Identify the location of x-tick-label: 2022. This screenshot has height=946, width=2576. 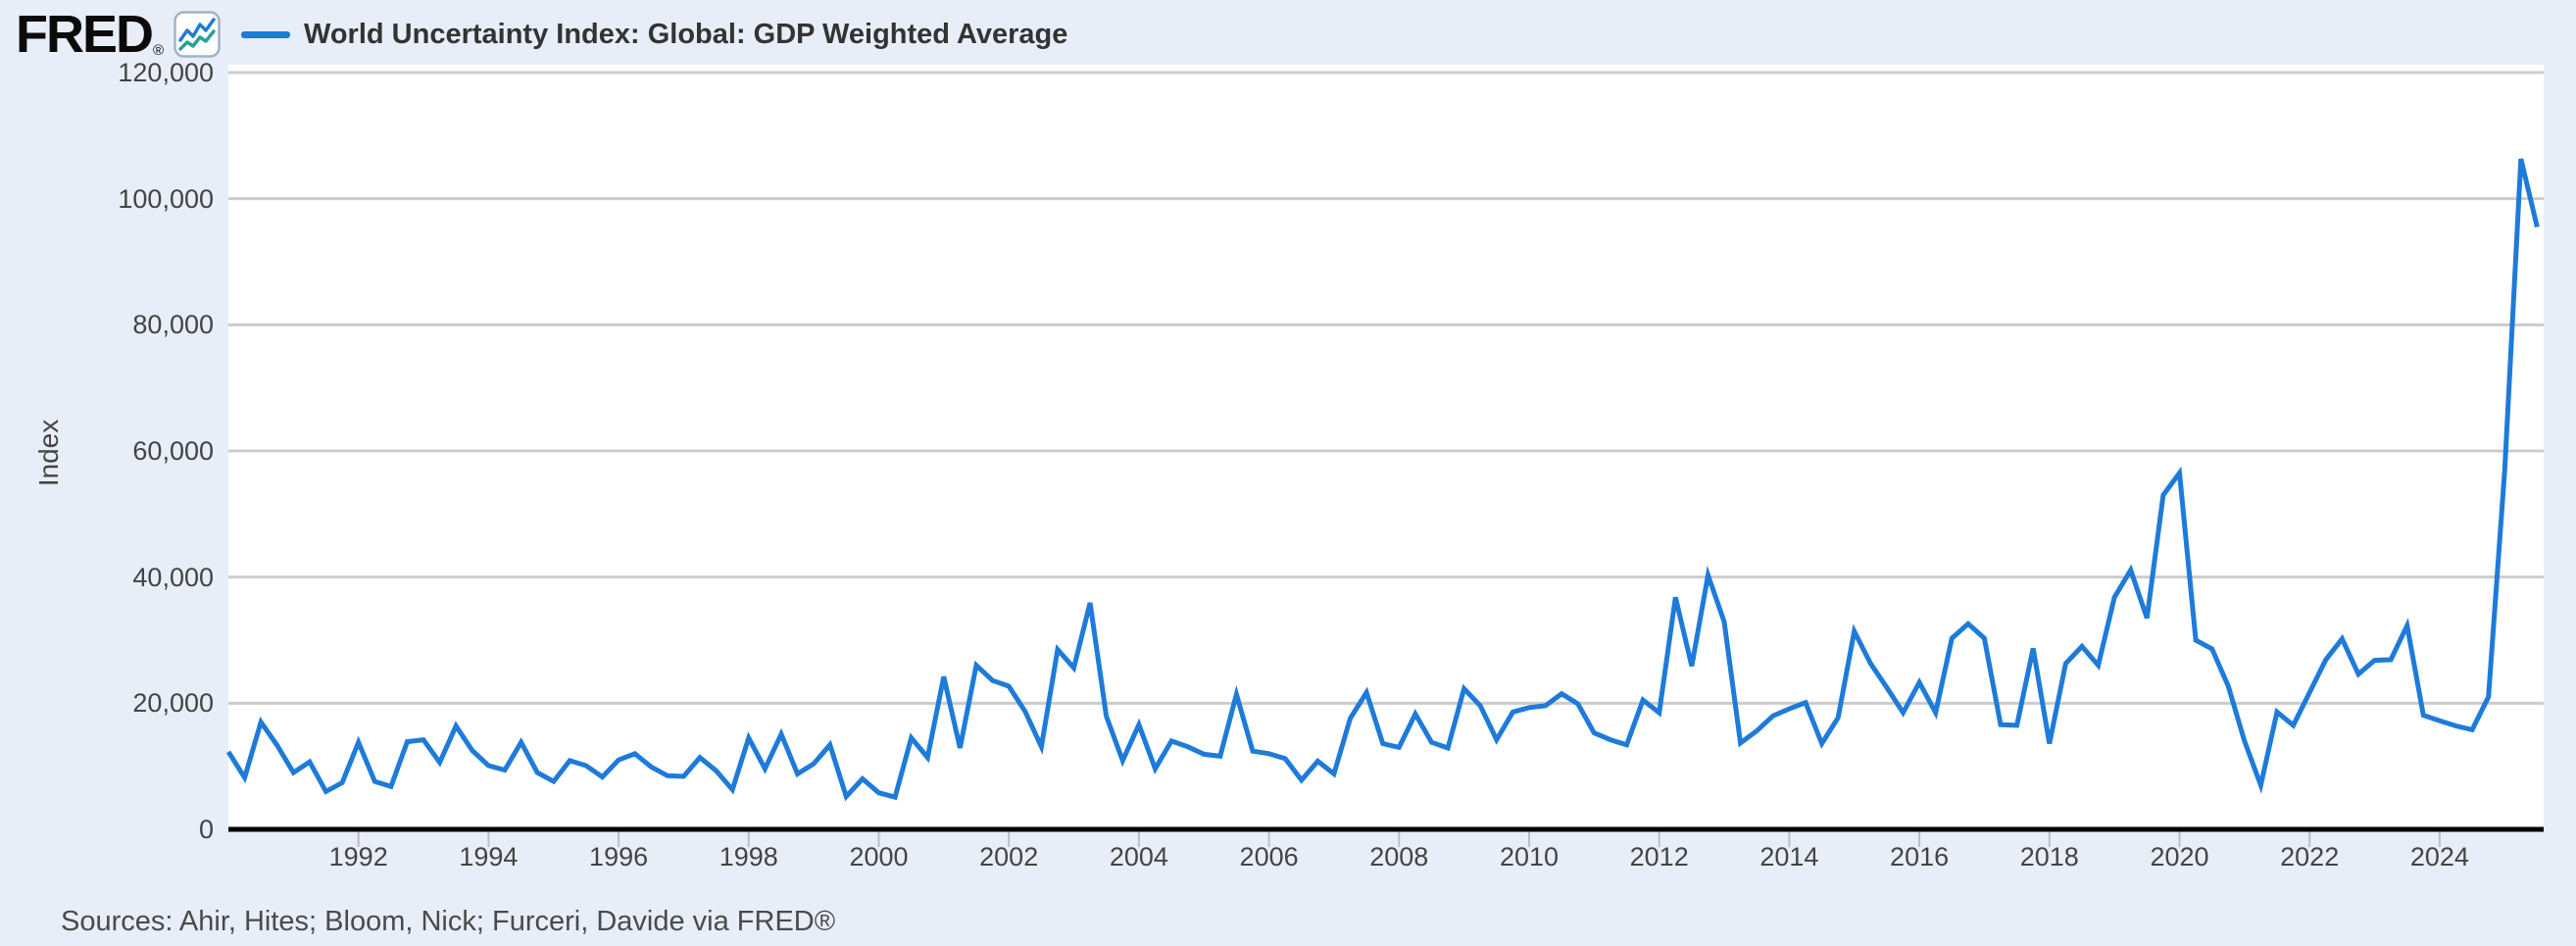
(2310, 856).